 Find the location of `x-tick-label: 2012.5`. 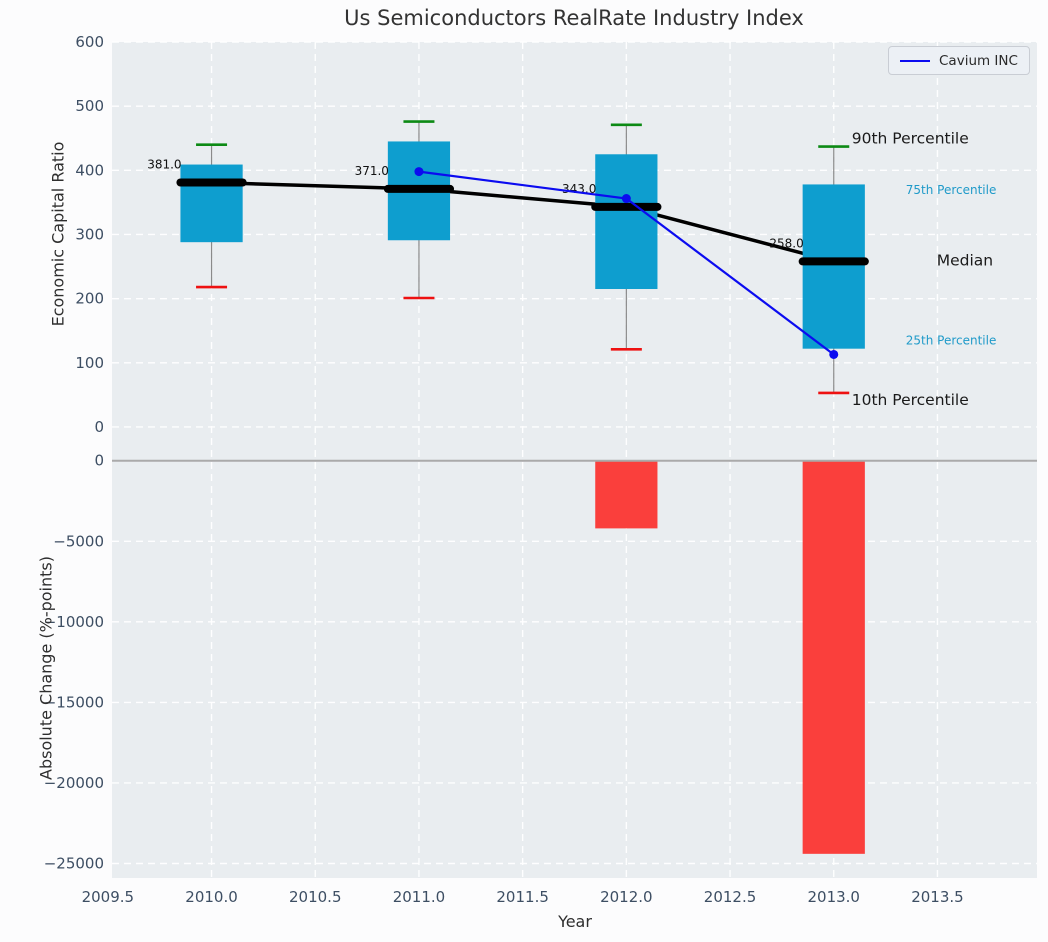

x-tick-label: 2012.5 is located at coordinates (730, 897).